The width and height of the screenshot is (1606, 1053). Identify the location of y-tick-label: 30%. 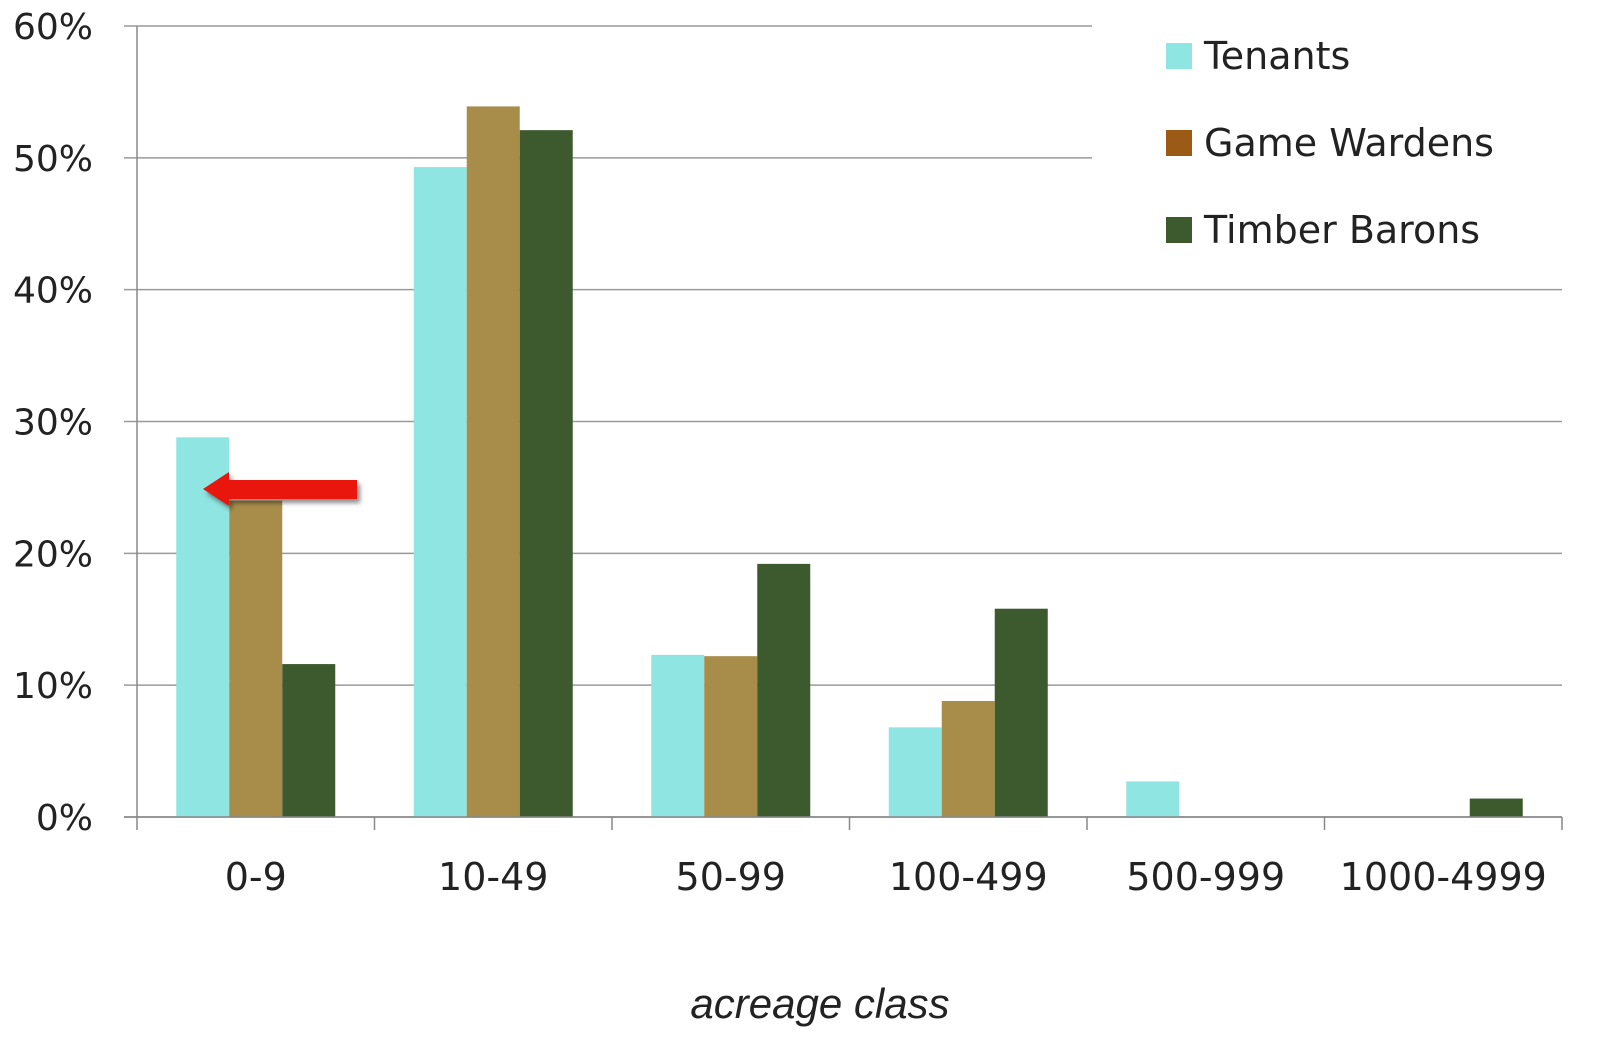
(53, 423).